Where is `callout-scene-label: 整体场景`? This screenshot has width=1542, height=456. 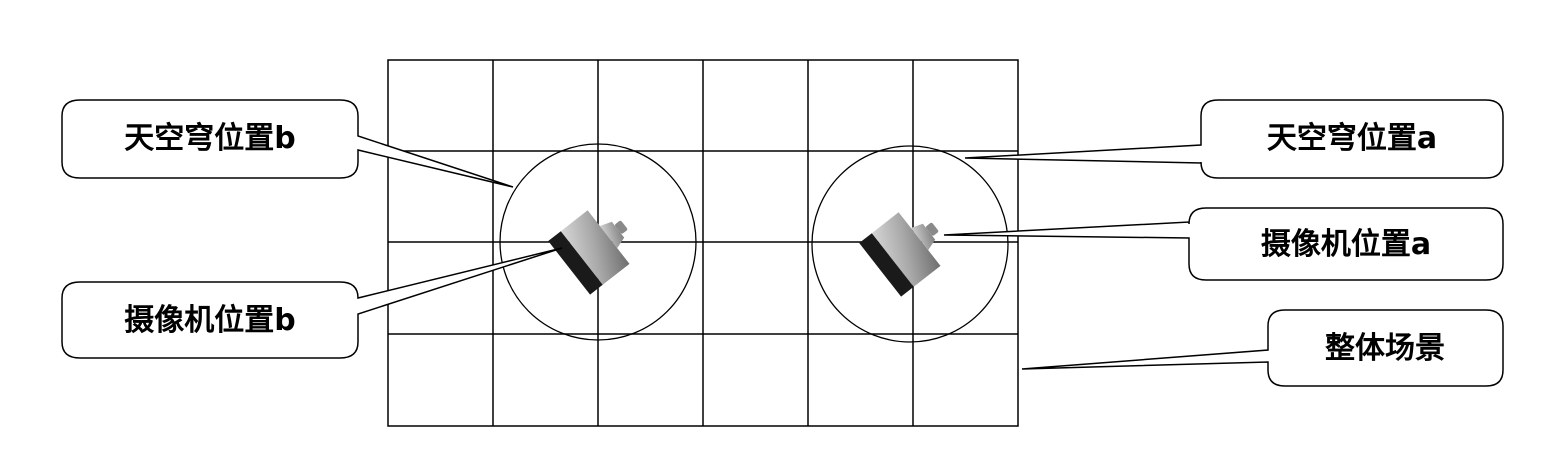
callout-scene-label: 整体场景 is located at coordinates (1385, 348).